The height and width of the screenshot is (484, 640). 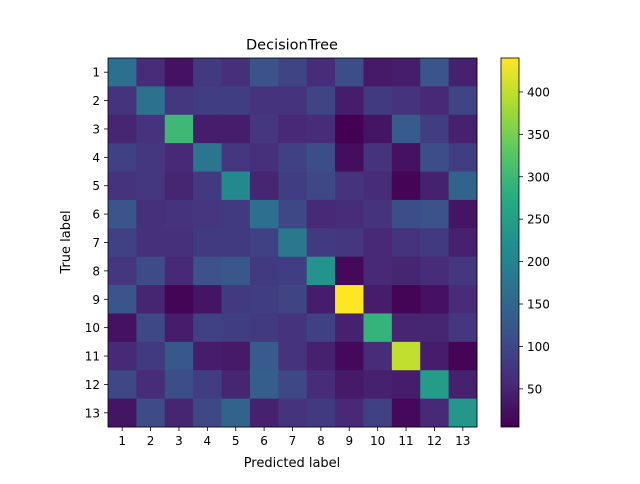 I want to click on y-tick-label: 6, so click(x=96, y=215).